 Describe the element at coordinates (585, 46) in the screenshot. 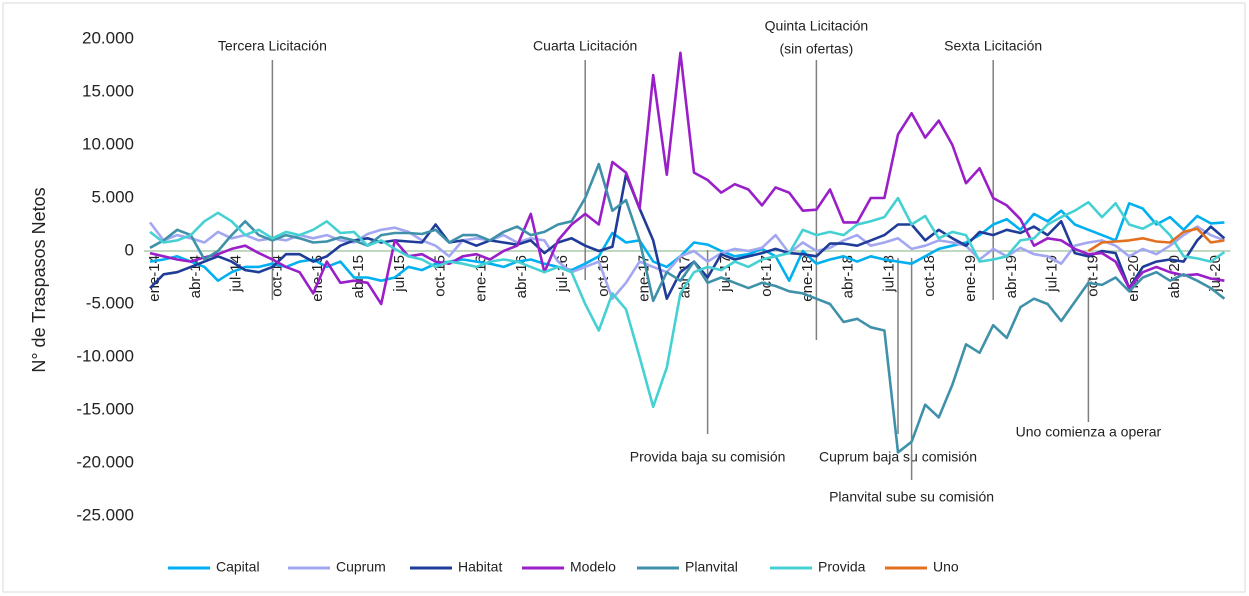

I see `annotation-text: Cuarta Licitación` at that location.